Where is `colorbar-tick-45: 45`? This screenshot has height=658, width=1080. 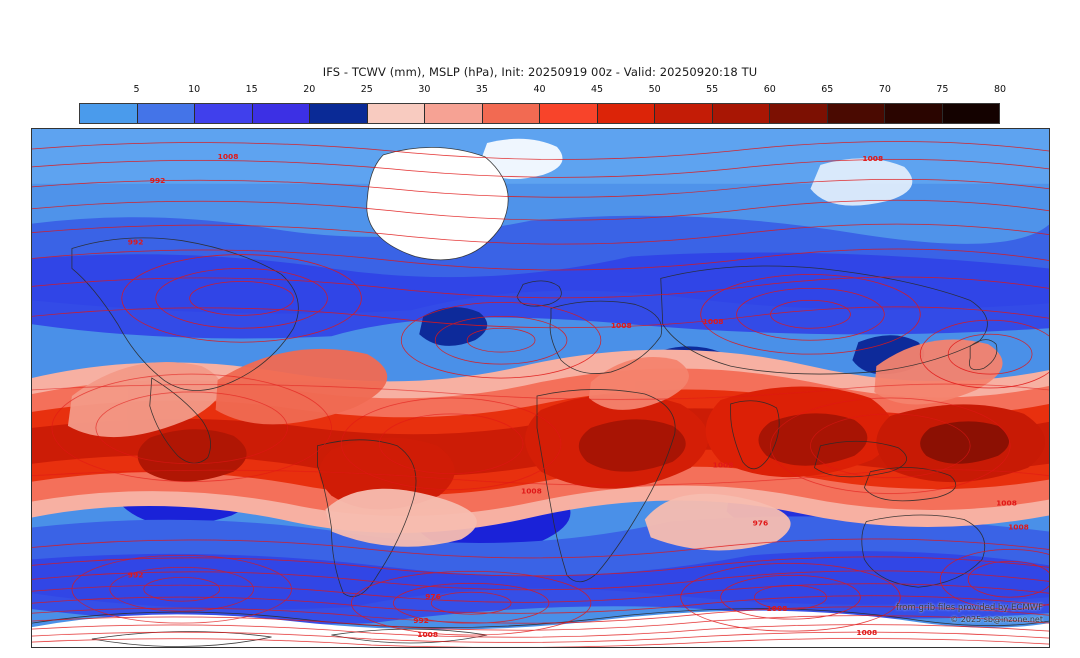 colorbar-tick-45: 45 is located at coordinates (597, 89).